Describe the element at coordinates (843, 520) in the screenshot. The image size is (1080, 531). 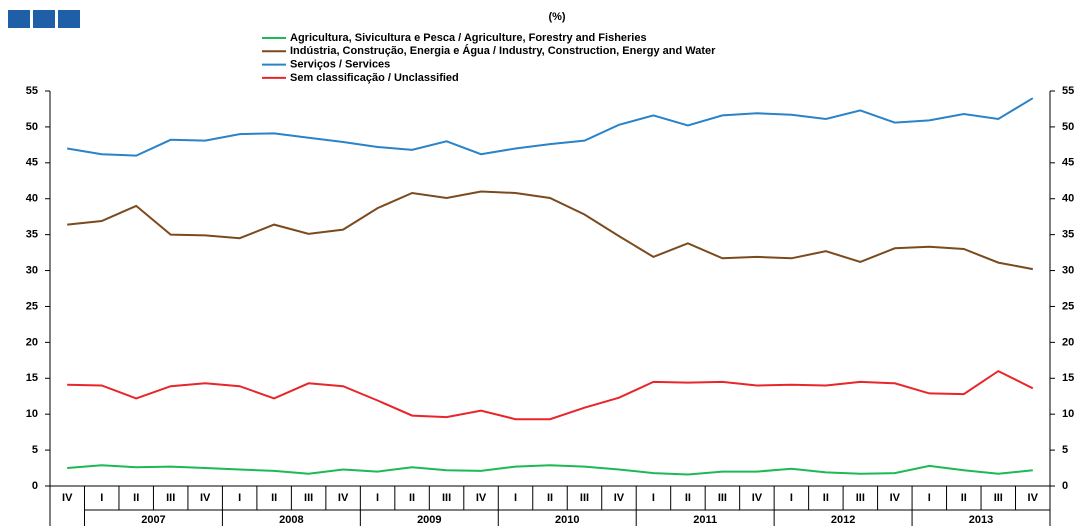
I see `year-label: 2012` at that location.